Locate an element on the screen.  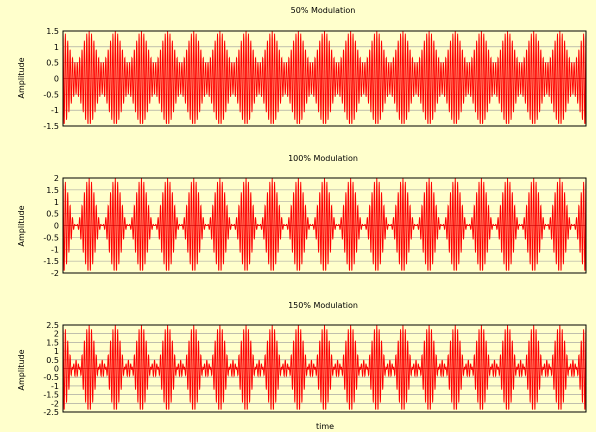
chart-title: 100% Modulation is located at coordinates (323, 158).